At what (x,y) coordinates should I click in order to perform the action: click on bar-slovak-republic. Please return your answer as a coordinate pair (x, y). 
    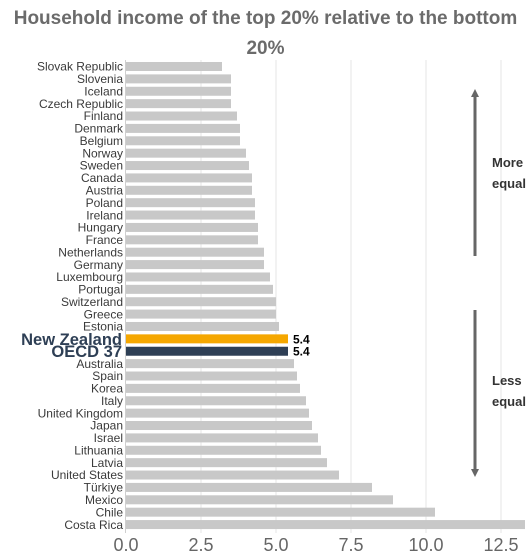
    Looking at the image, I should click on (174, 66).